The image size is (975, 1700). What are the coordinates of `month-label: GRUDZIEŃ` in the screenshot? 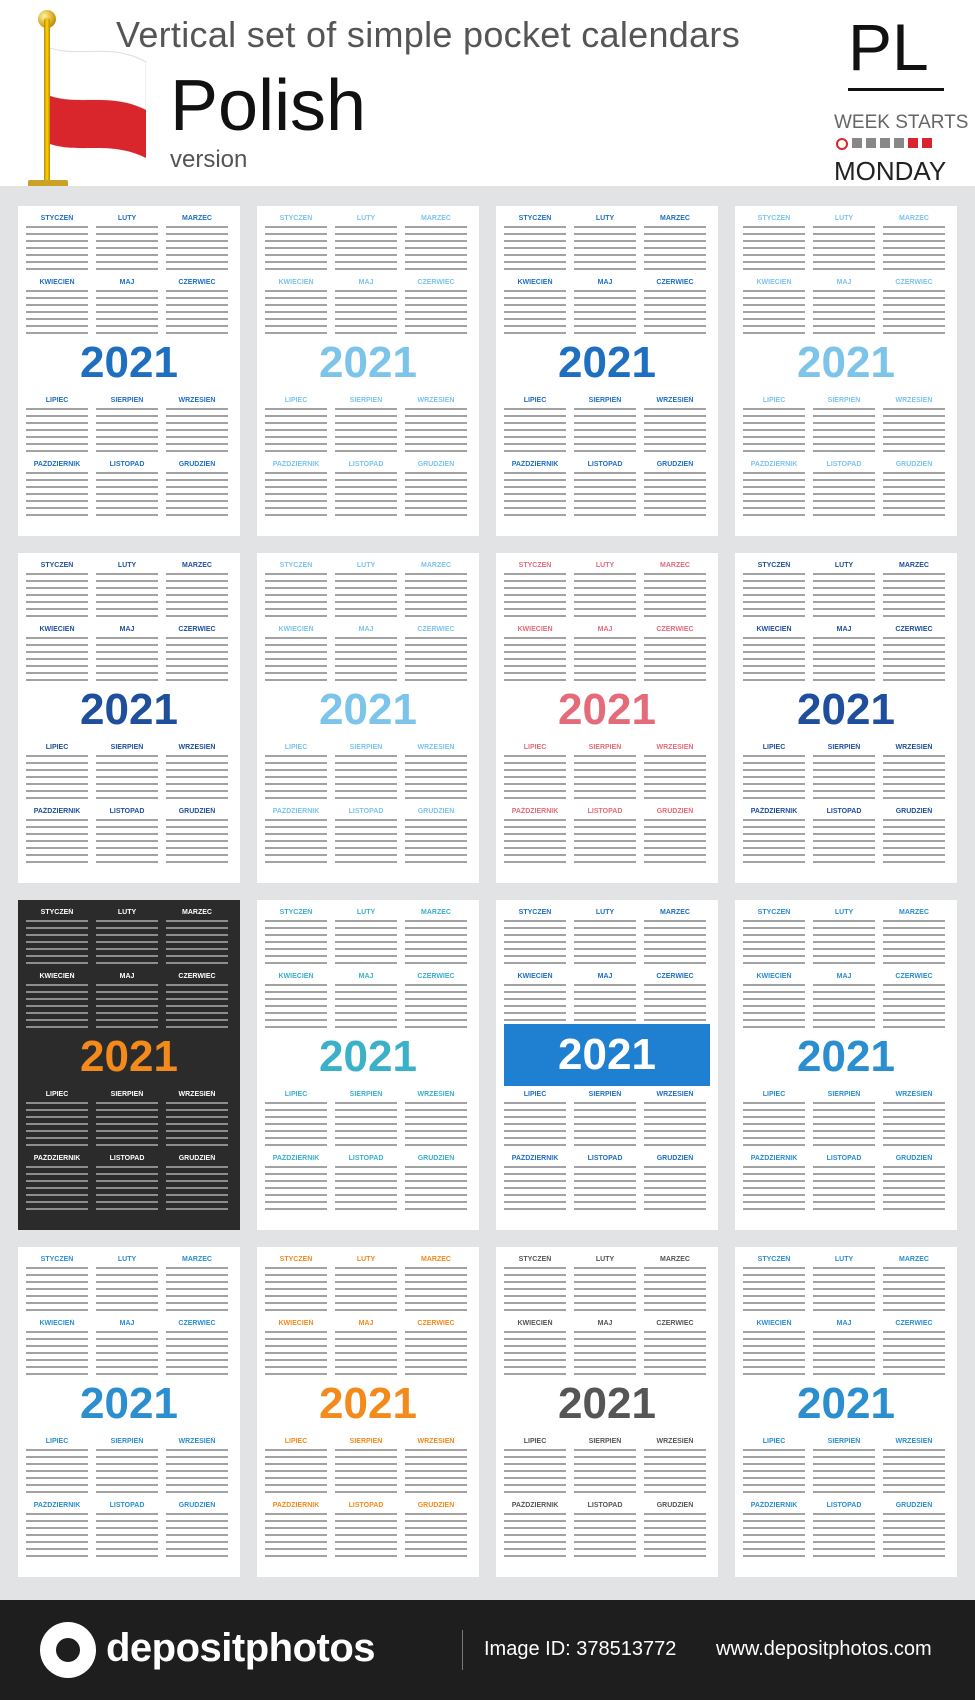 It's located at (914, 1158).